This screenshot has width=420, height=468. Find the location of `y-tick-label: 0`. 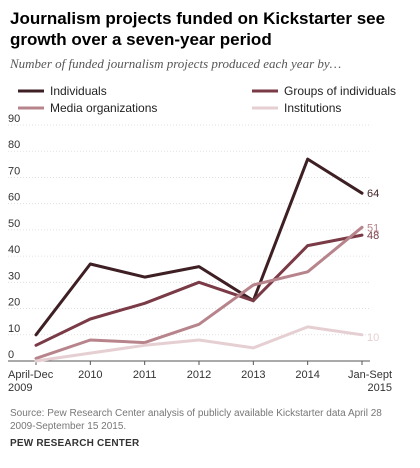

y-tick-label: 0 is located at coordinates (11, 355).